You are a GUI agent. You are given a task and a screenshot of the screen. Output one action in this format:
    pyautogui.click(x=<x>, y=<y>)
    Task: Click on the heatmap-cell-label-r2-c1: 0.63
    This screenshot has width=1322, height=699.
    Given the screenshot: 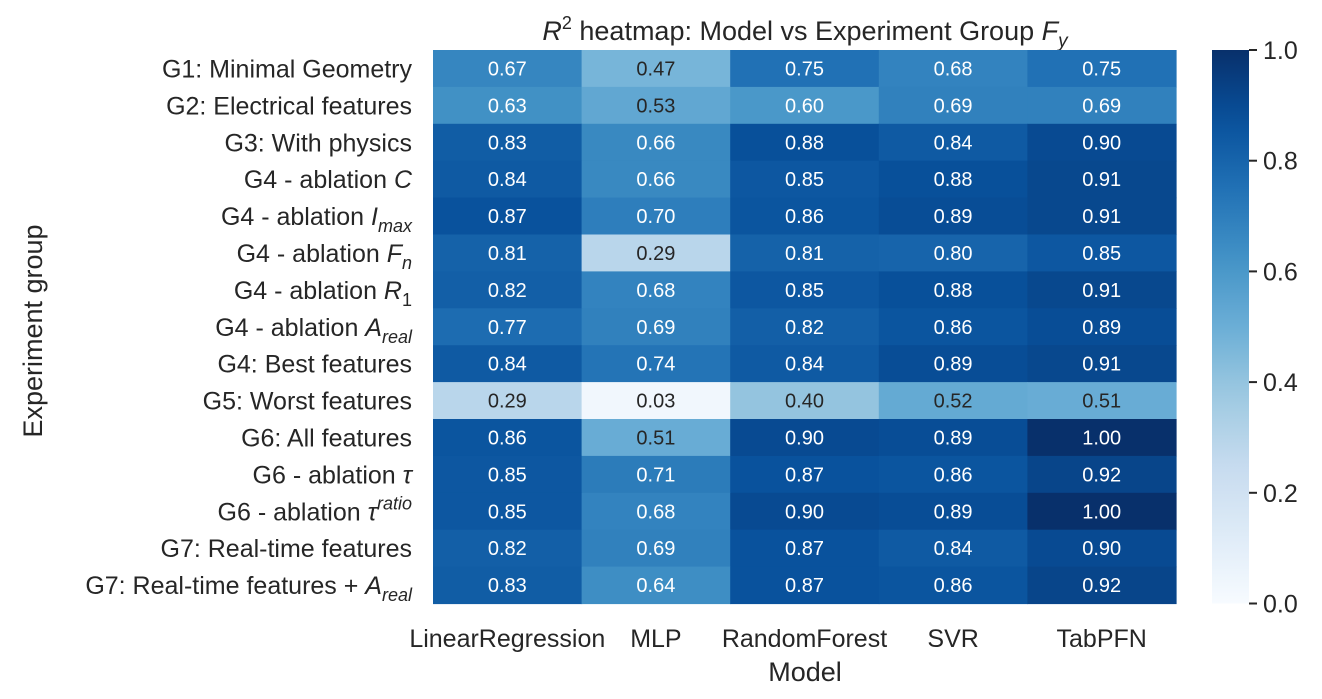 What is the action you would take?
    pyautogui.click(x=507, y=106)
    